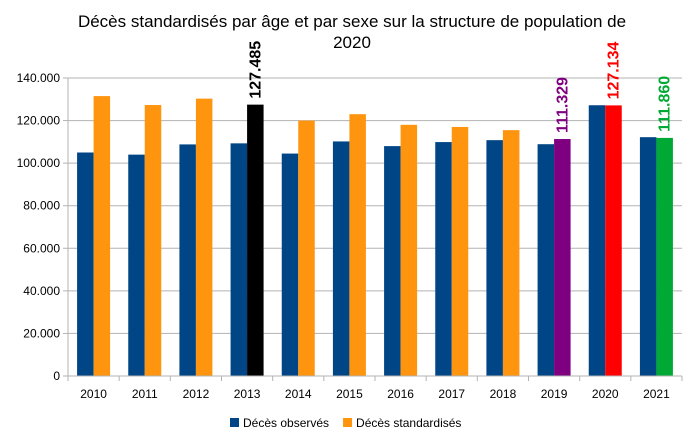 This screenshot has width=696, height=438. I want to click on y-tick-label: 40.000, so click(41, 291).